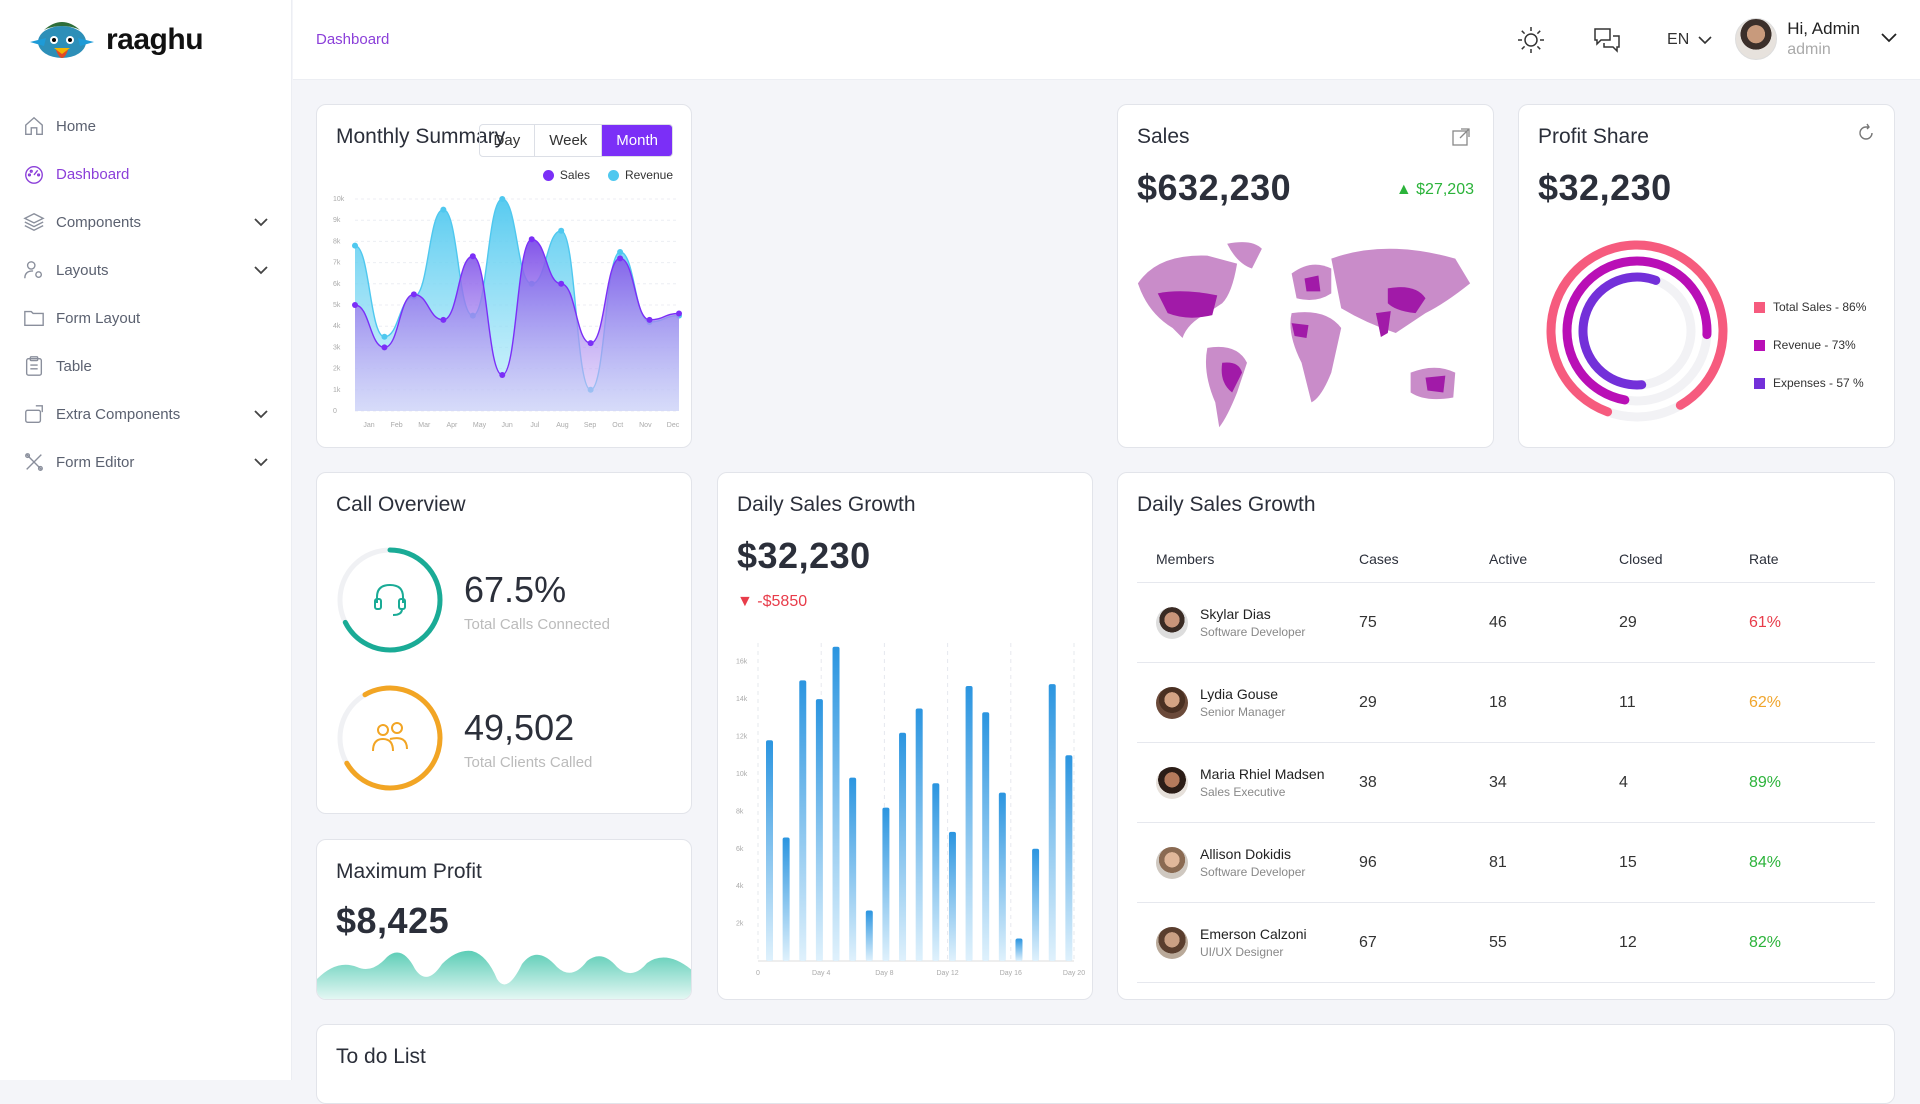  Describe the element at coordinates (1185, 558) in the screenshot. I see `column-header: Members` at that location.